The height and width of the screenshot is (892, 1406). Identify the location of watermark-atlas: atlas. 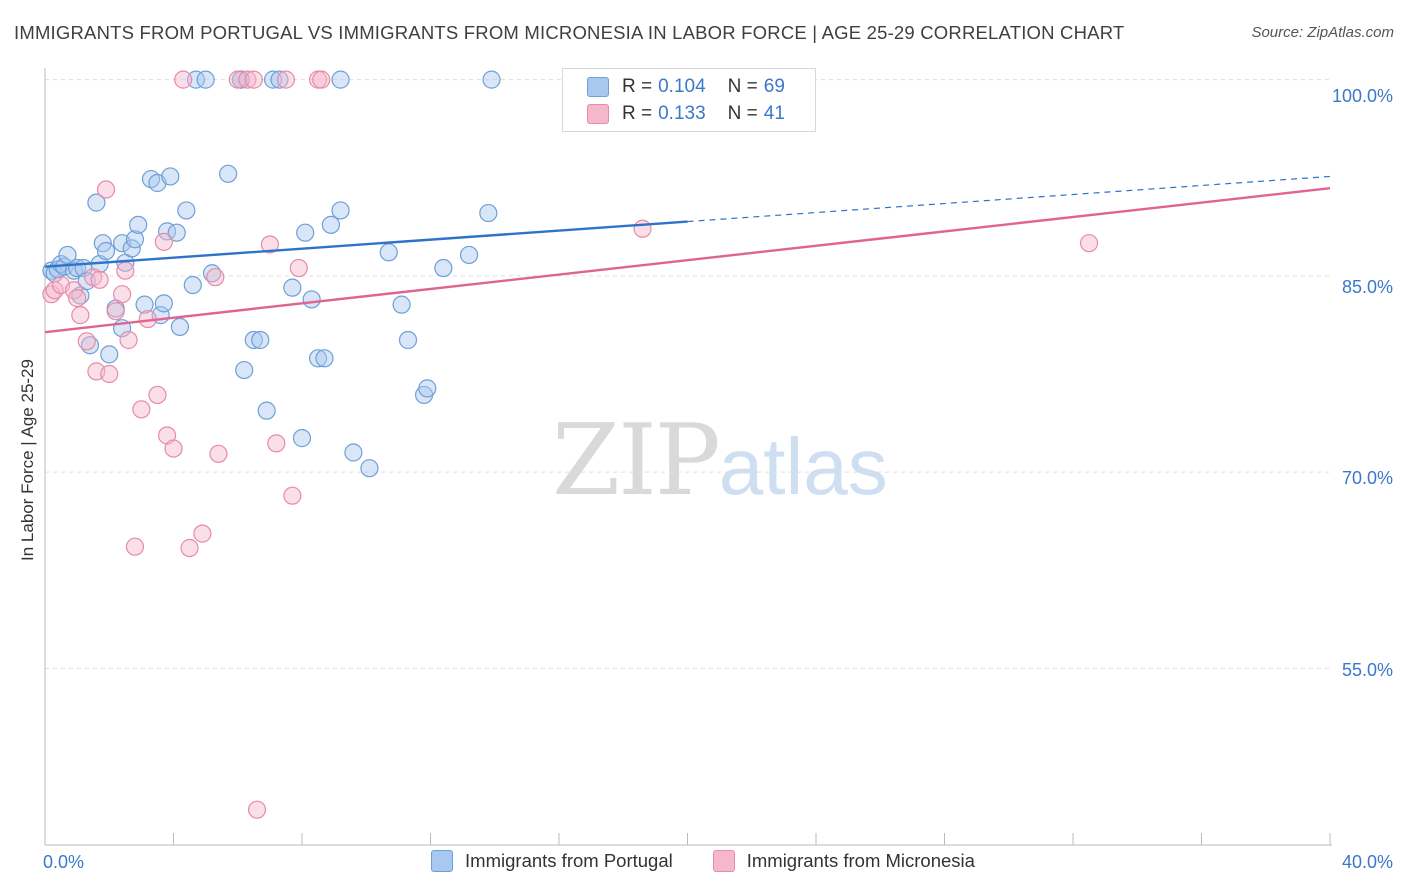
(803, 466).